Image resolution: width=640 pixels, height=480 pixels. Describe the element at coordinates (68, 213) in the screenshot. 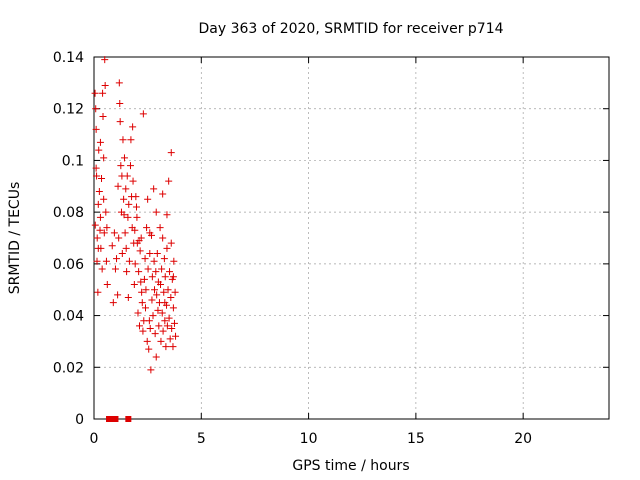

I see `y-tick-label: 0.08` at that location.